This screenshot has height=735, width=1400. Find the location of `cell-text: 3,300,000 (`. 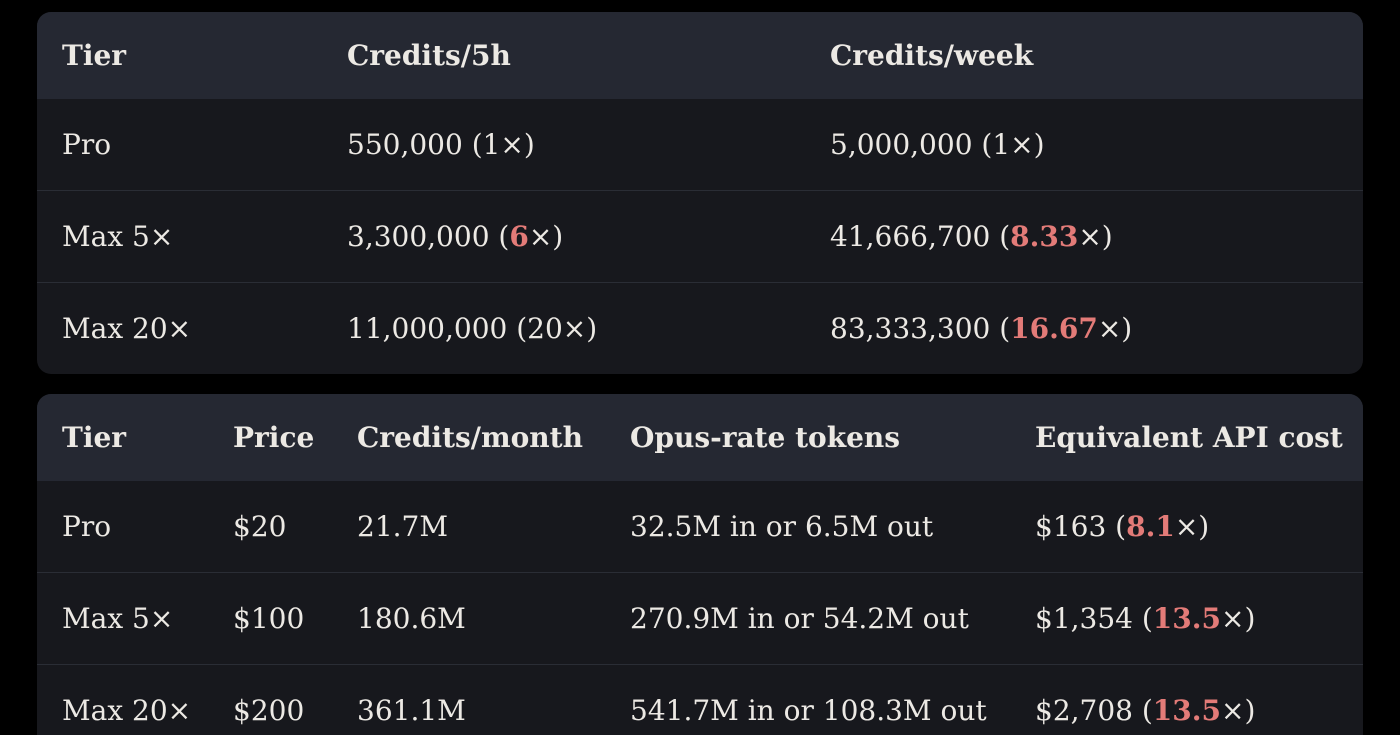

cell-text: 3,300,000 ( is located at coordinates (428, 236).